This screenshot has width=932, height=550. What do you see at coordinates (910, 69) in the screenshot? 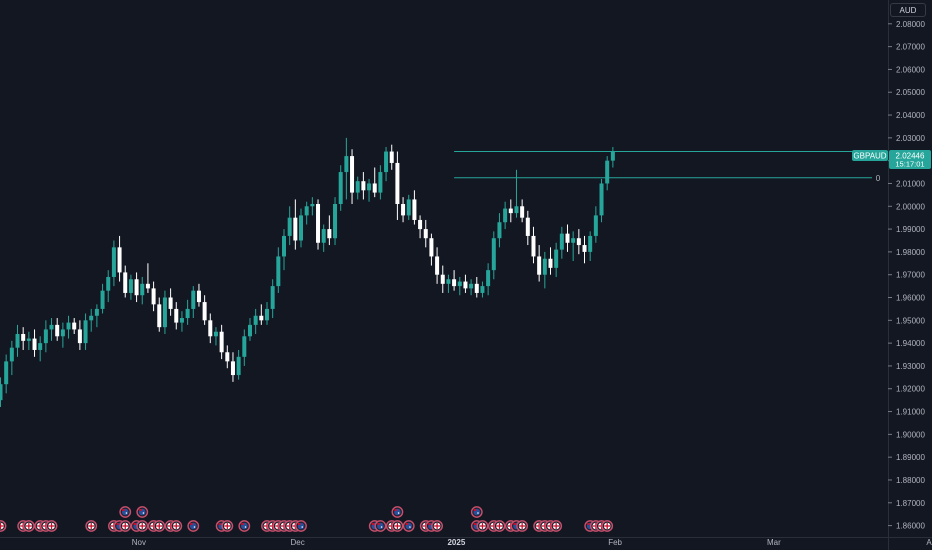
I see `price-tick-label: 2.06000` at bounding box center [910, 69].